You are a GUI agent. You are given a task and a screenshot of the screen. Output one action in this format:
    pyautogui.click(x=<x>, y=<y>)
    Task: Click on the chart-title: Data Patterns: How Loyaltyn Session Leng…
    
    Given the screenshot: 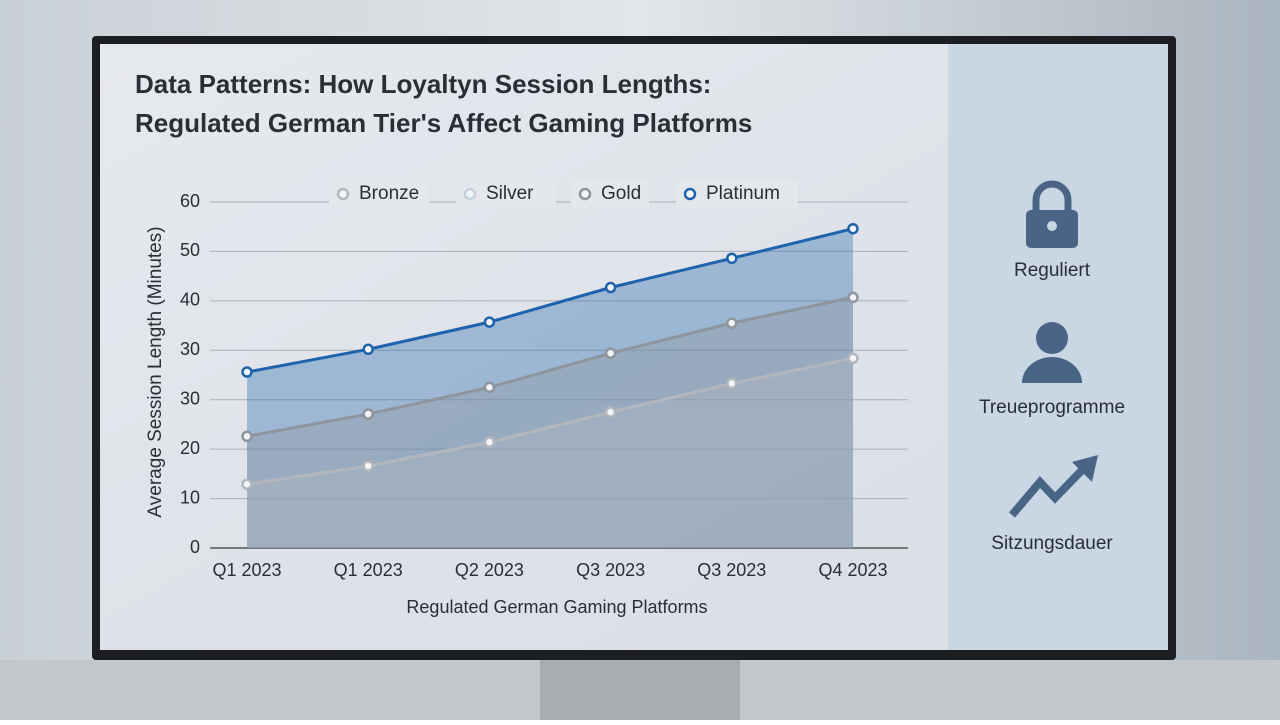 What is the action you would take?
    pyautogui.click(x=423, y=84)
    